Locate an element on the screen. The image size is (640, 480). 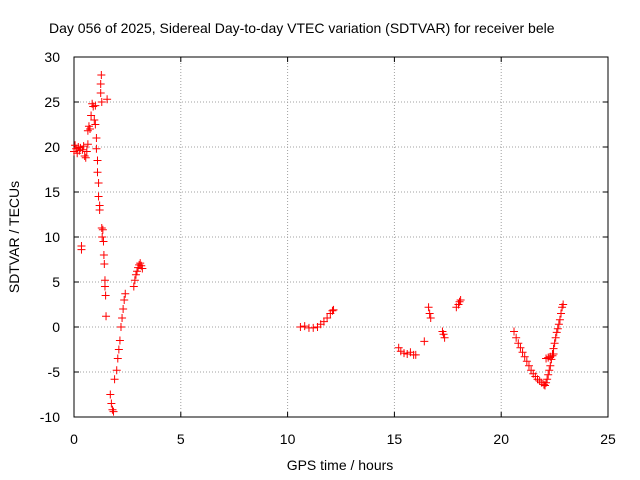
y-tick-label: 25 is located at coordinates (52, 102).